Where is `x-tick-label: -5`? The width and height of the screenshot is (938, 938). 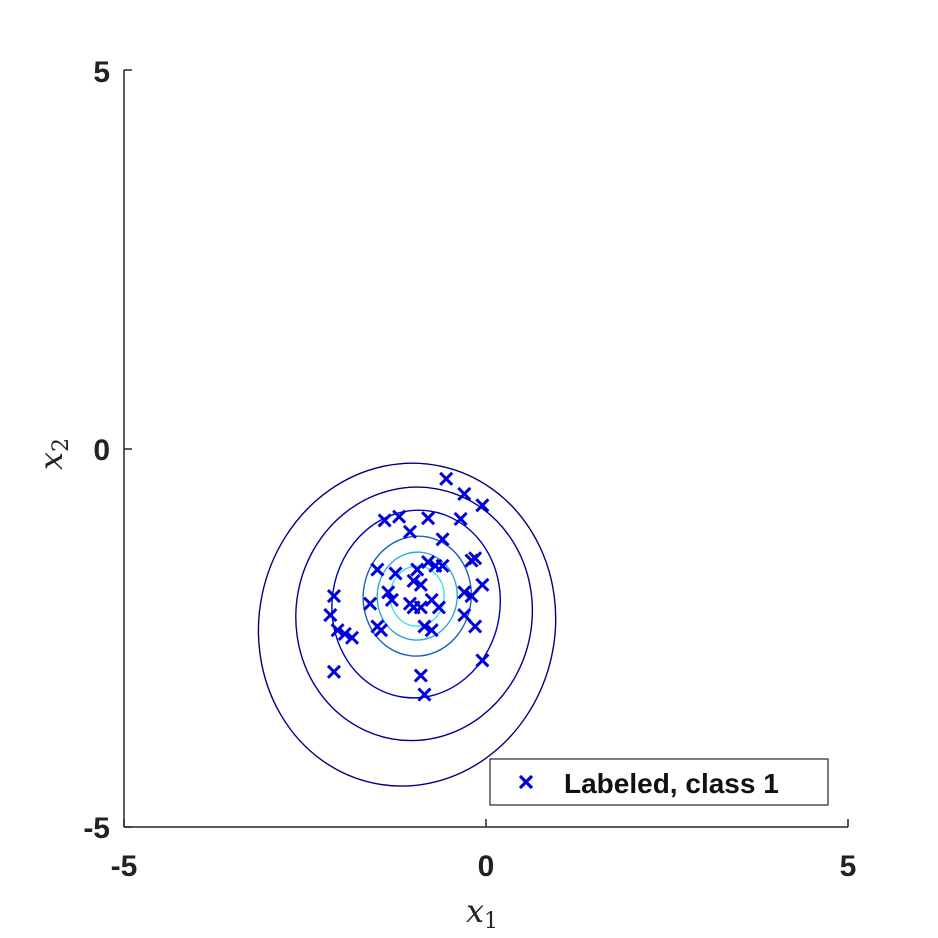 x-tick-label: -5 is located at coordinates (124, 866).